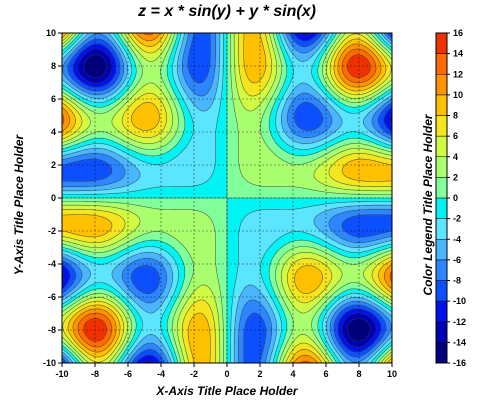 The height and width of the screenshot is (413, 495). Describe the element at coordinates (259, 374) in the screenshot. I see `x-tick-label: 2` at that location.